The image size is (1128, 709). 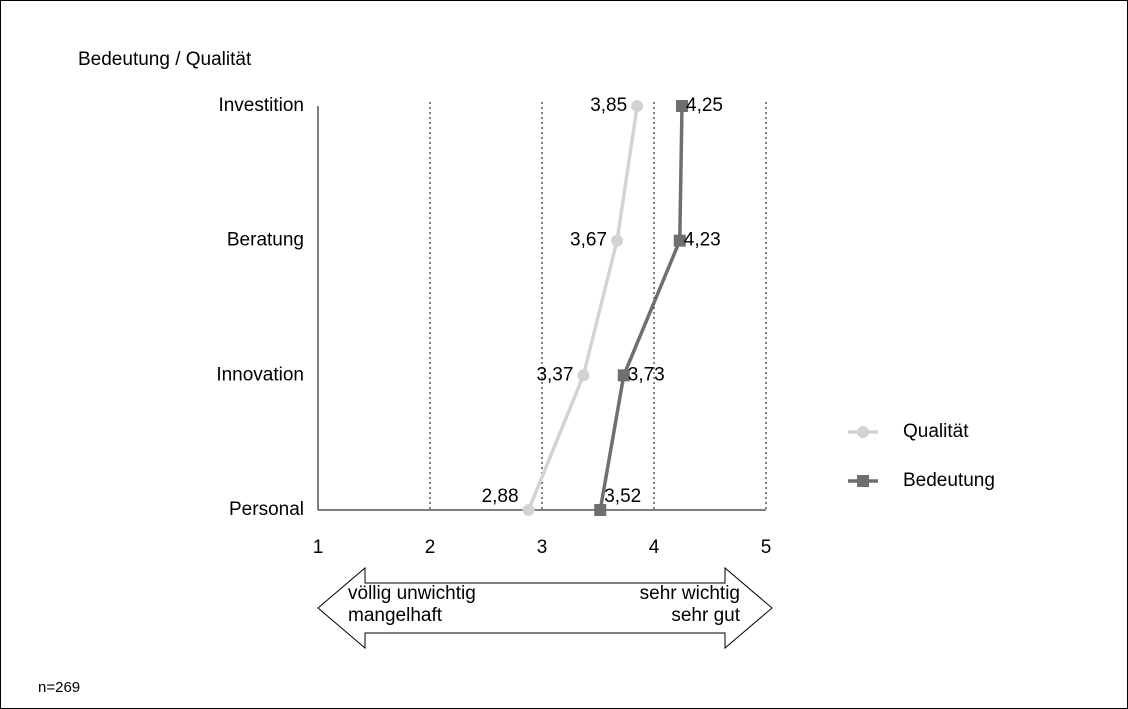 I want to click on y-tick-label: Innovation, so click(x=260, y=374).